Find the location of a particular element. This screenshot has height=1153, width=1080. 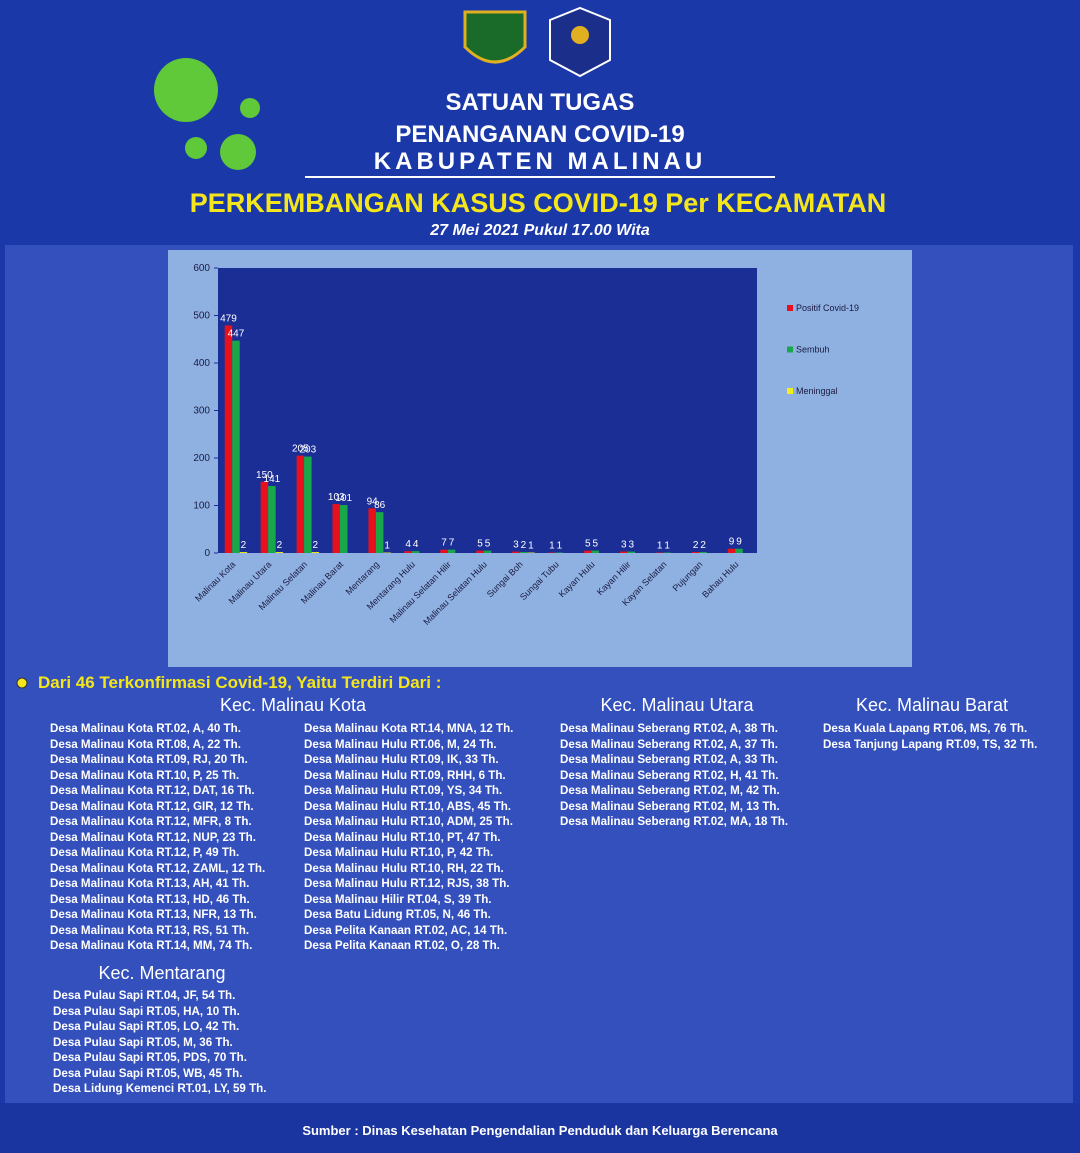

case-entry: Desa Pulau Sapi RT.04, JF, 54 Th. is located at coordinates (144, 995).